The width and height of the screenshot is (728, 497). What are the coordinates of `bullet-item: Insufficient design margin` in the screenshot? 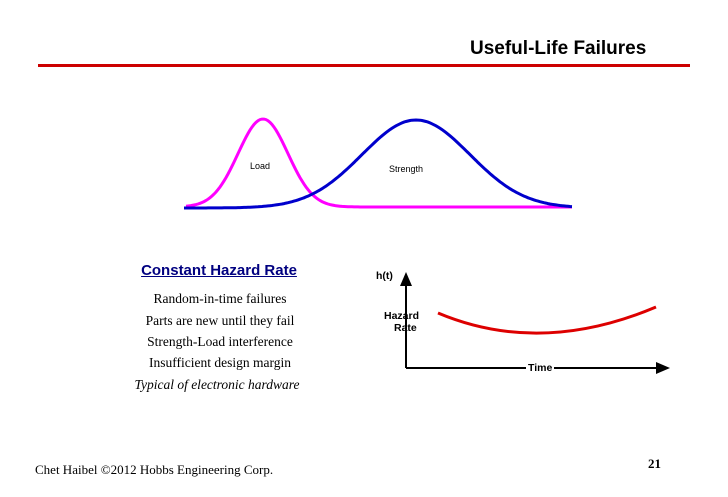 It's located at (220, 362).